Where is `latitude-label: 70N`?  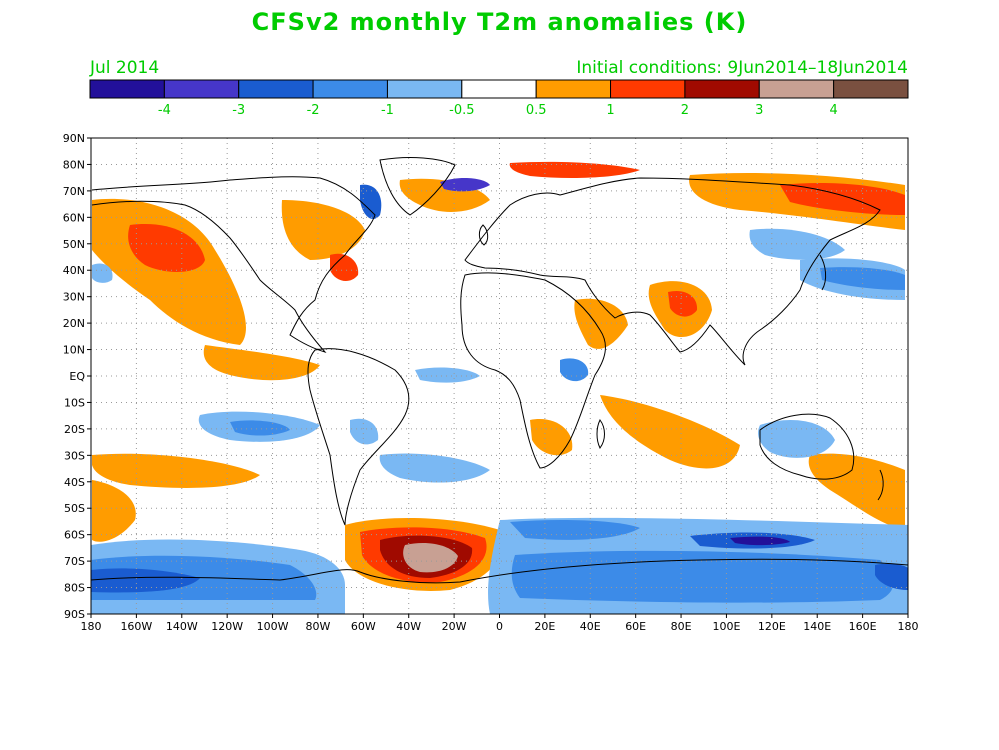
latitude-label: 70N is located at coordinates (74, 191).